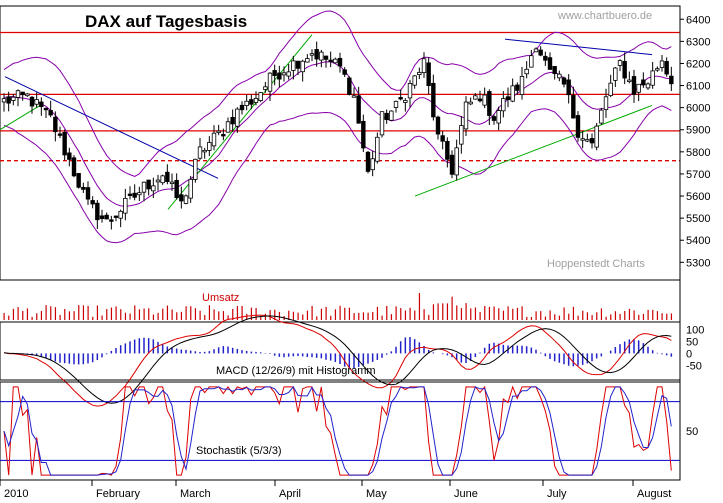 This screenshot has width=723, height=503. What do you see at coordinates (111, 127) in the screenshot?
I see `downtrend-line` at bounding box center [111, 127].